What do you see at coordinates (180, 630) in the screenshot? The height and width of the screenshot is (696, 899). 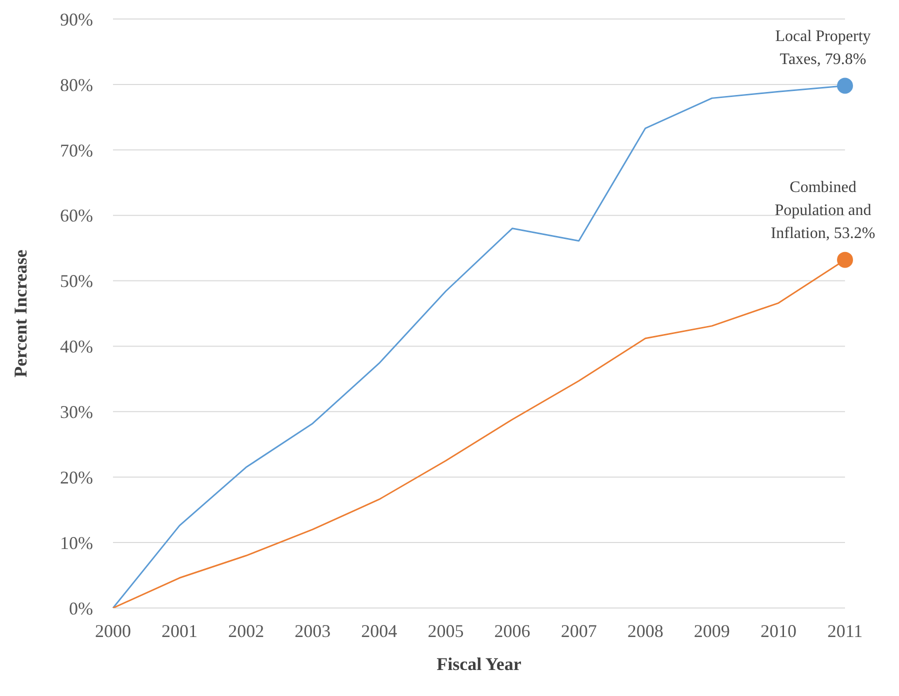 I see `x-tick-label: 2001` at bounding box center [180, 630].